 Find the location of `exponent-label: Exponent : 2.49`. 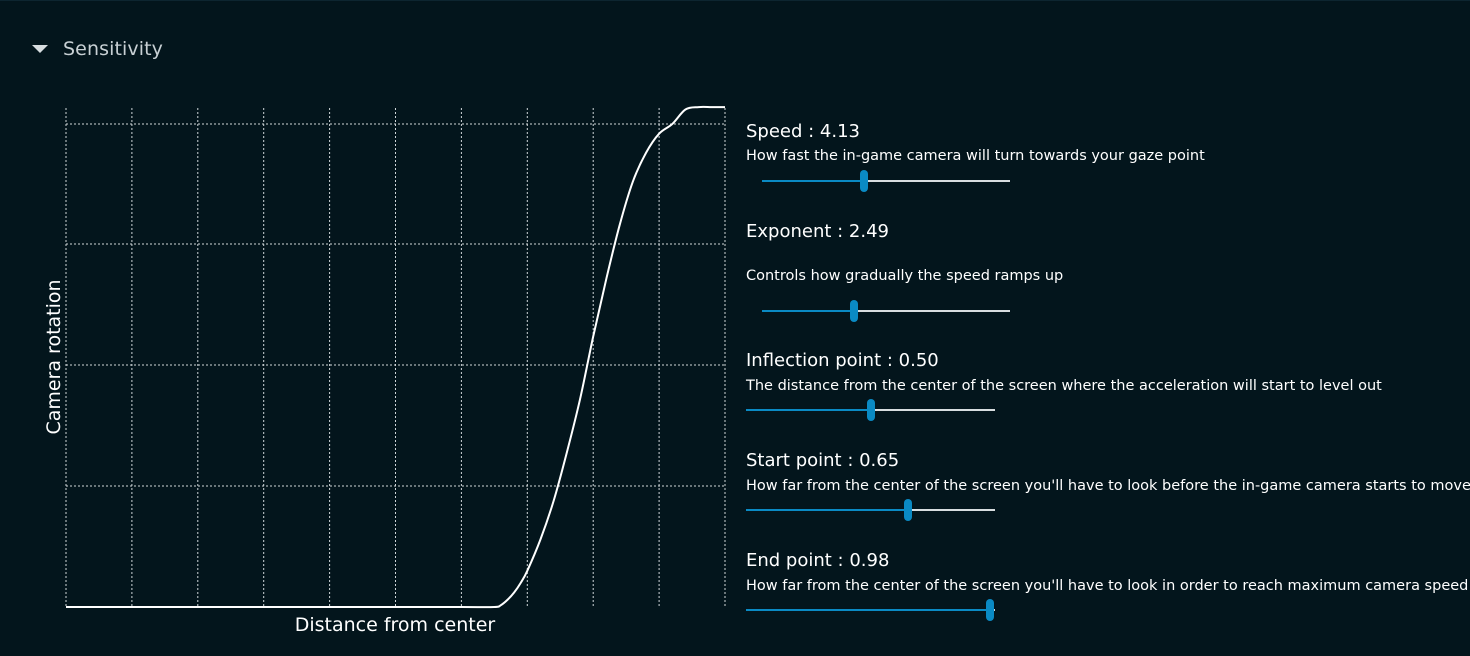

exponent-label: Exponent : 2.49 is located at coordinates (817, 231).